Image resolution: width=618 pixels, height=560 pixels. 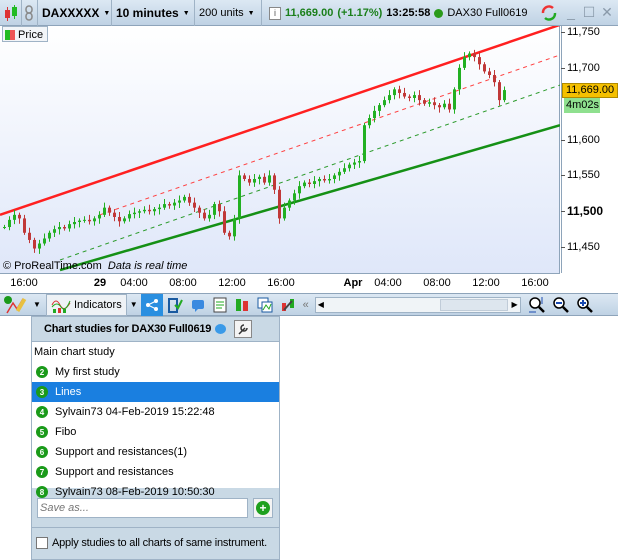 What do you see at coordinates (42, 543) in the screenshot?
I see `apply-all-checkbox` at bounding box center [42, 543].